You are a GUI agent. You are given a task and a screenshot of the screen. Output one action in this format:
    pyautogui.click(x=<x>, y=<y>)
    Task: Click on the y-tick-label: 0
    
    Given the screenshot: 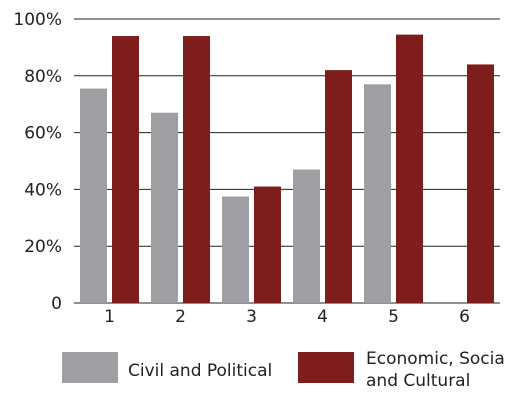 What is the action you would take?
    pyautogui.click(x=56, y=304)
    